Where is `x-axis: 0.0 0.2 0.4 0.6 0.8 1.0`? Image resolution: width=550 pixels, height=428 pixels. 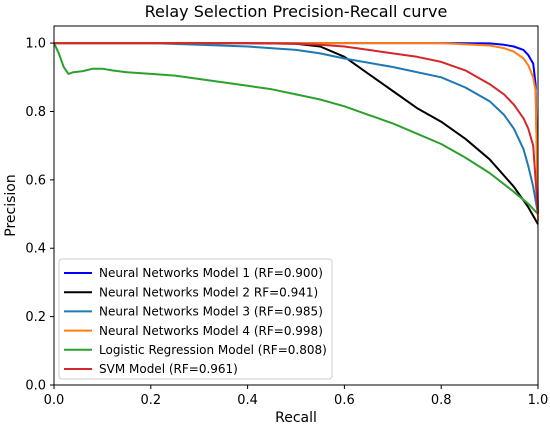 x-axis: 0.0 0.2 0.4 0.6 0.8 1.0 is located at coordinates (296, 396).